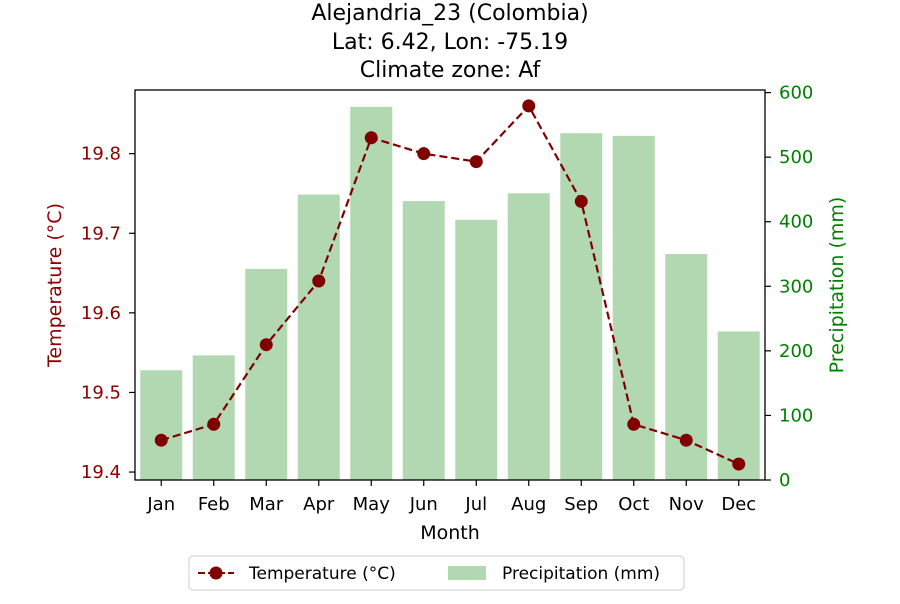 The width and height of the screenshot is (900, 604). I want to click on chart-title-line-1: Alejandria_23 (Colombia), so click(449, 13).